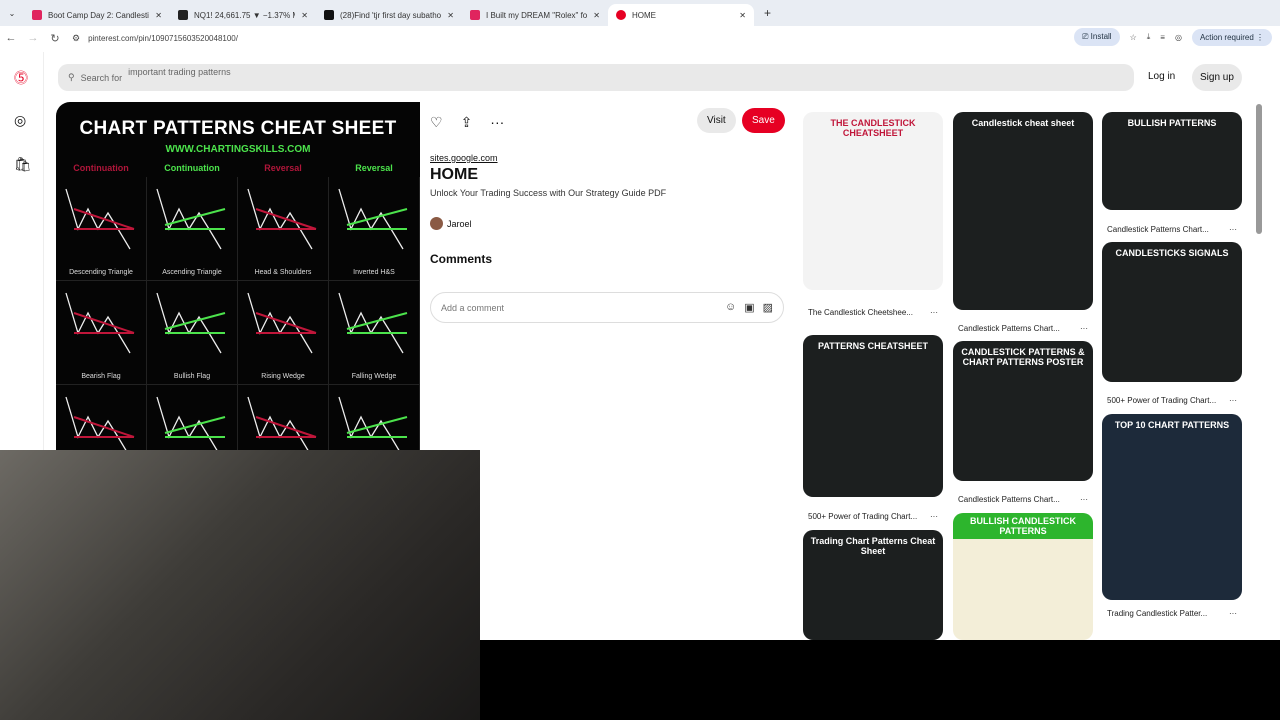 The width and height of the screenshot is (1280, 720). I want to click on star-icon: ☆, so click(1133, 37).